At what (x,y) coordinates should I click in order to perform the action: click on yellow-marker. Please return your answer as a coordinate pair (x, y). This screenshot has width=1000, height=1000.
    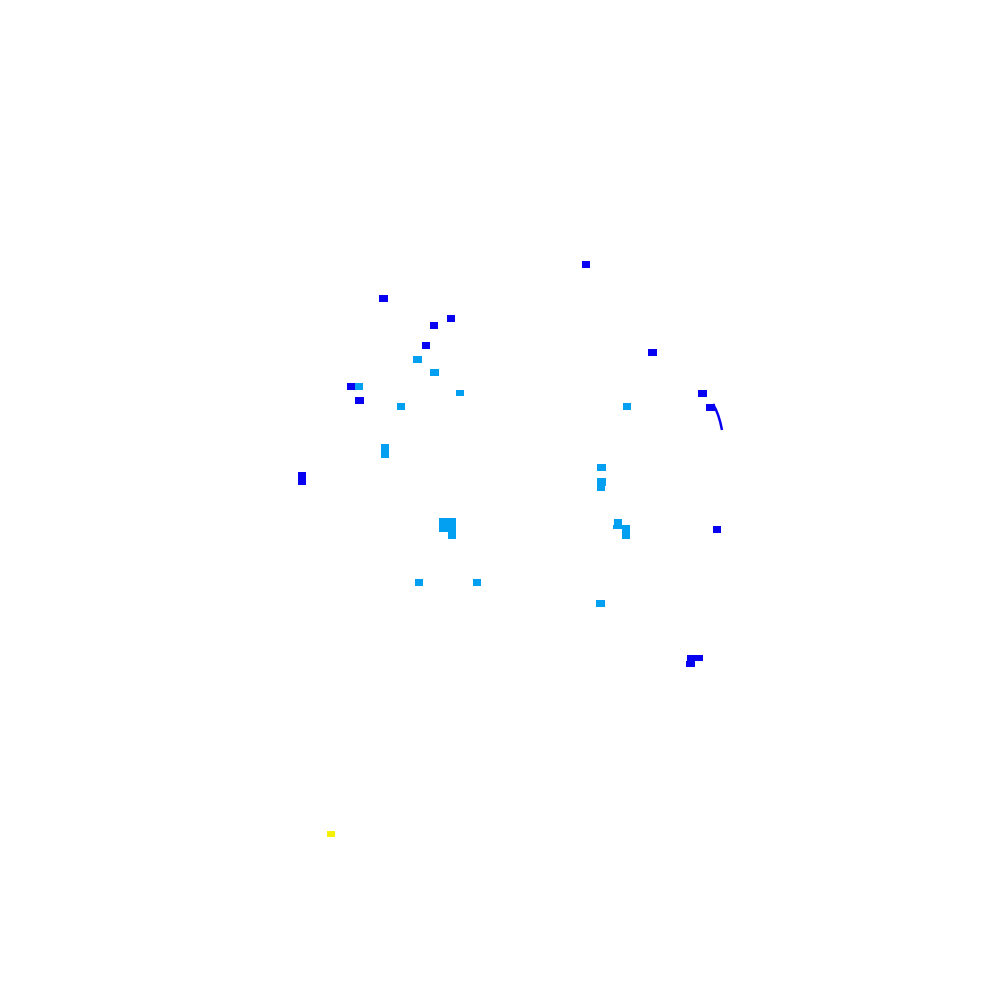
    Looking at the image, I should click on (331, 834).